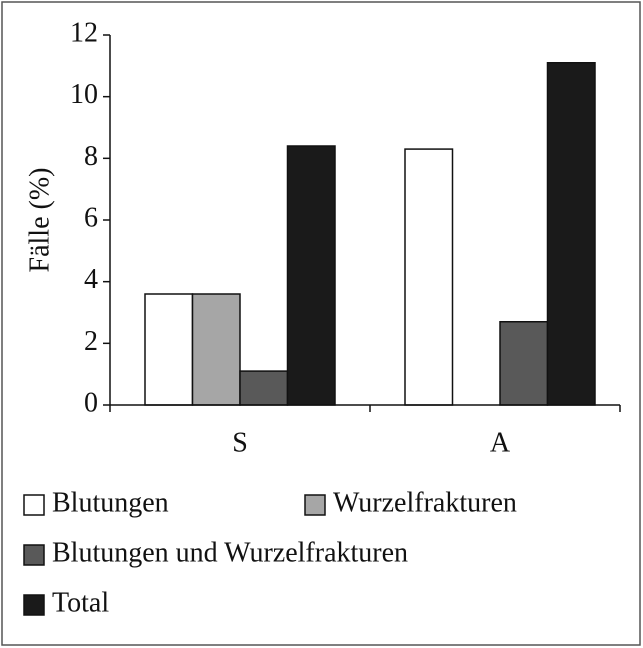  Describe the element at coordinates (39, 220) in the screenshot. I see `y-axis-label: Fälle (%)` at that location.